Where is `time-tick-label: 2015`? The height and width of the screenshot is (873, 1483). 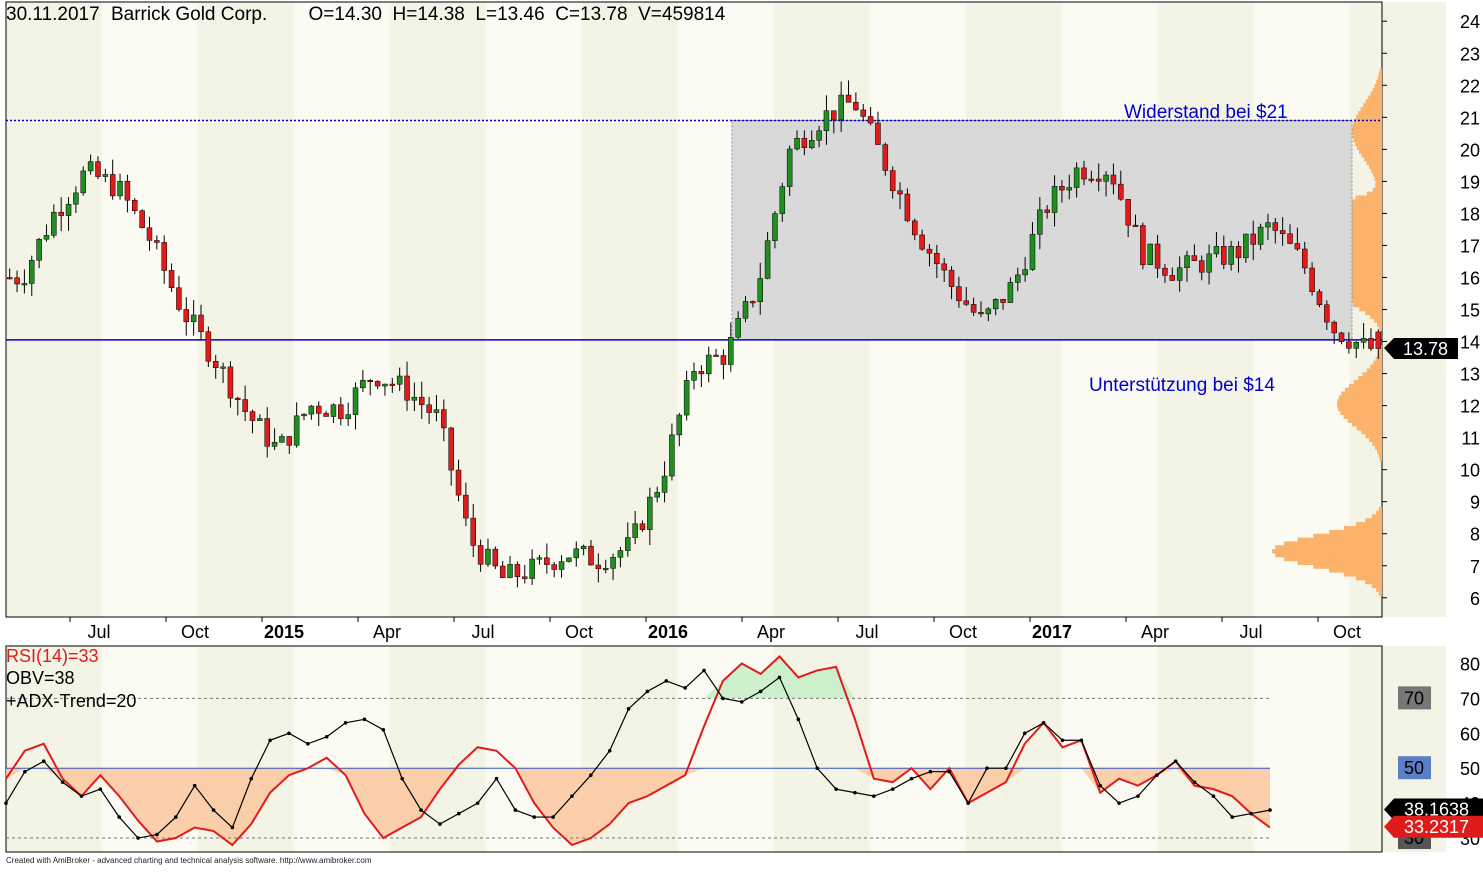 time-tick-label: 2015 is located at coordinates (284, 632).